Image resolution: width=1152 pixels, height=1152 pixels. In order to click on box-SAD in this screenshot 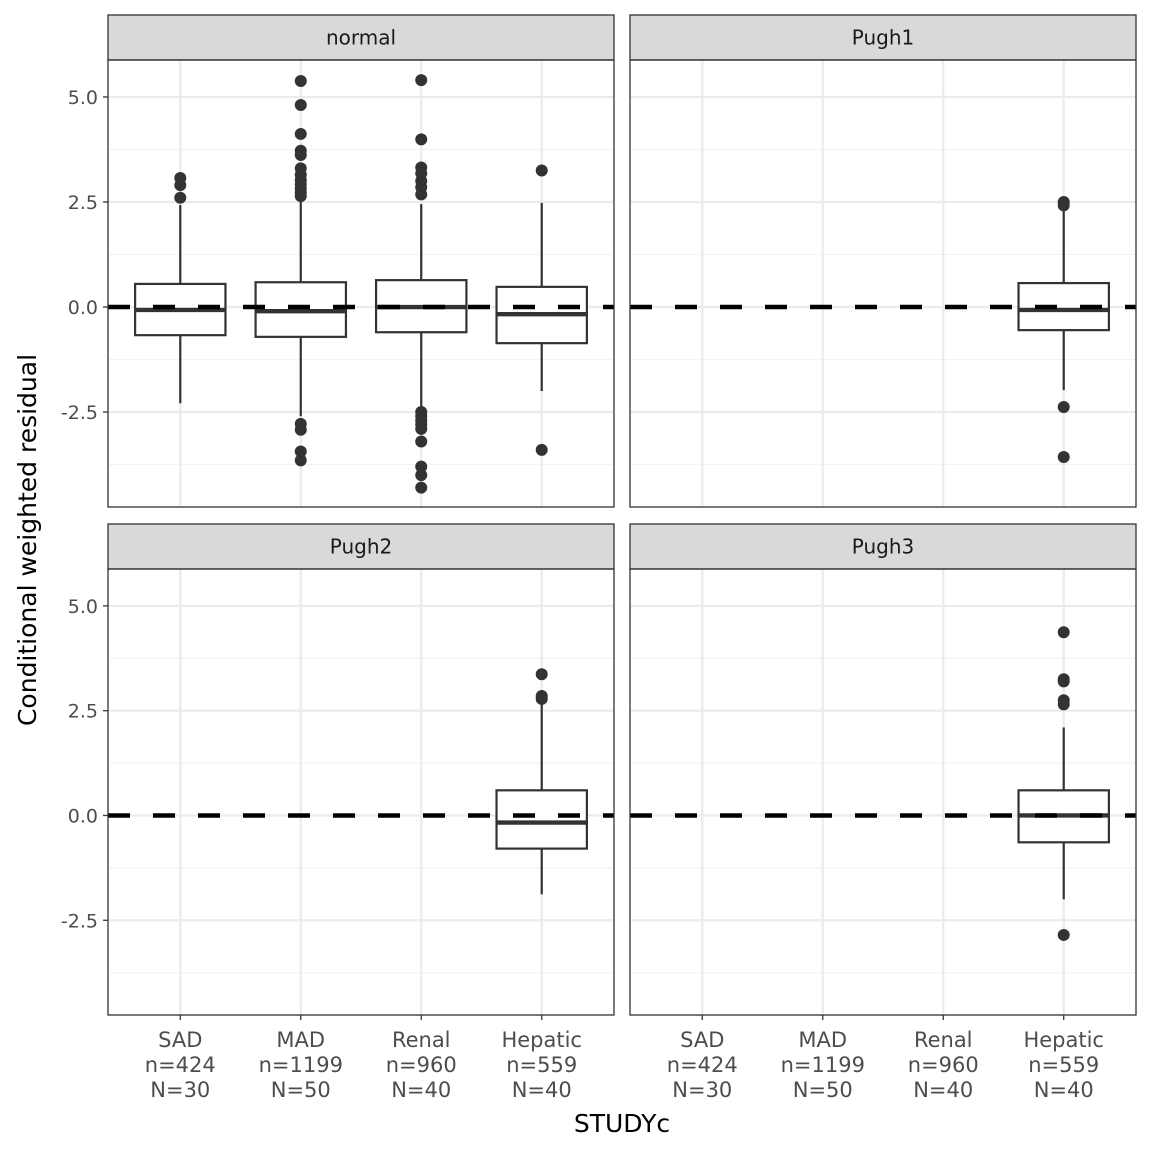, I will do `click(180, 288)`.